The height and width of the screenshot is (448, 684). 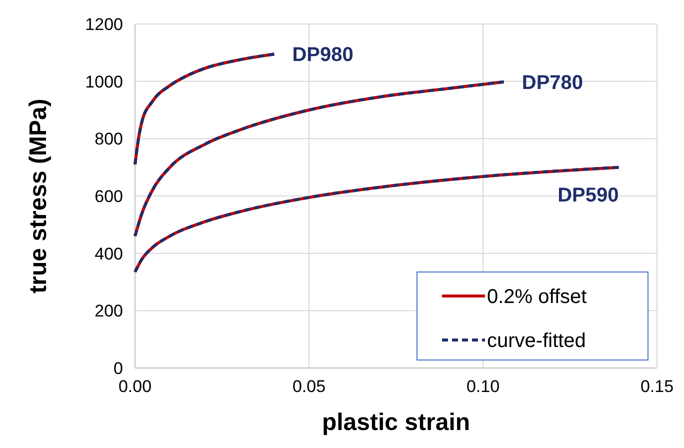 What do you see at coordinates (588, 195) in the screenshot?
I see `annotation: DP590` at bounding box center [588, 195].